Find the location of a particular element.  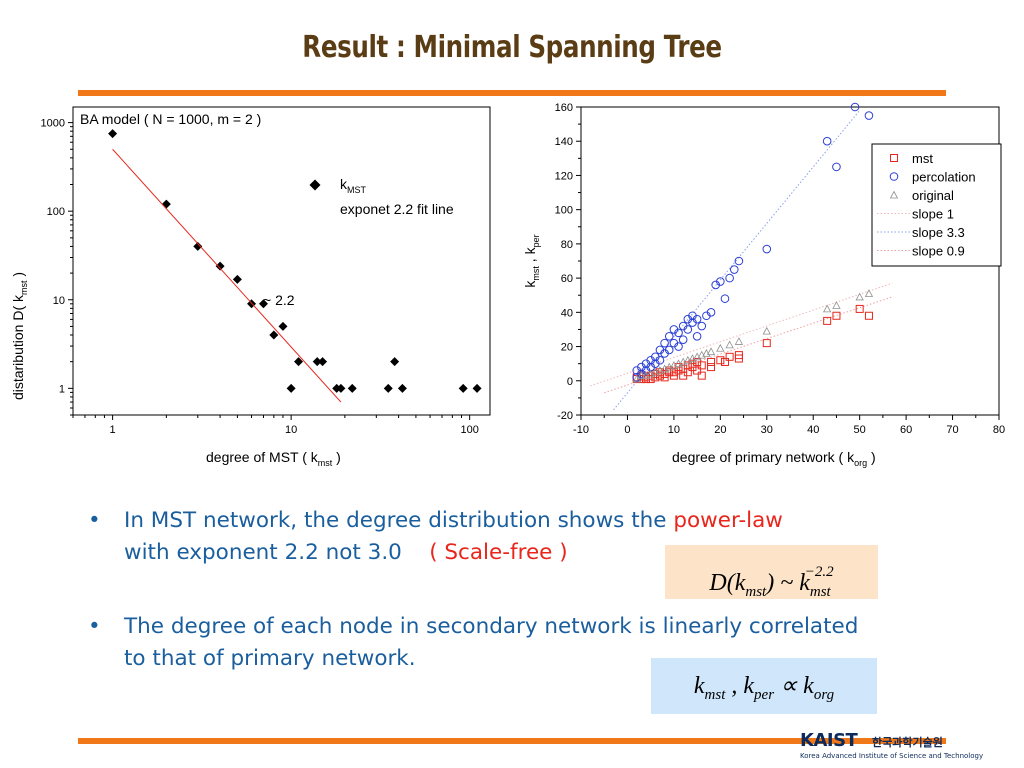

x-tick-label: 100 is located at coordinates (469, 430).